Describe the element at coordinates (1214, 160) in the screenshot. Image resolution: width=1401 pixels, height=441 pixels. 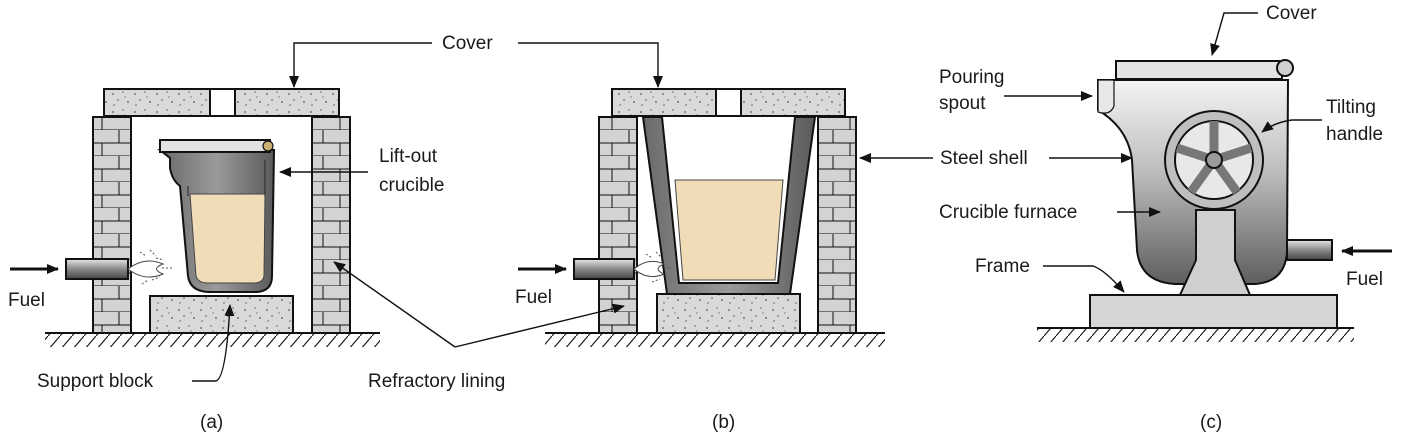
I see `tilting-handle-c` at that location.